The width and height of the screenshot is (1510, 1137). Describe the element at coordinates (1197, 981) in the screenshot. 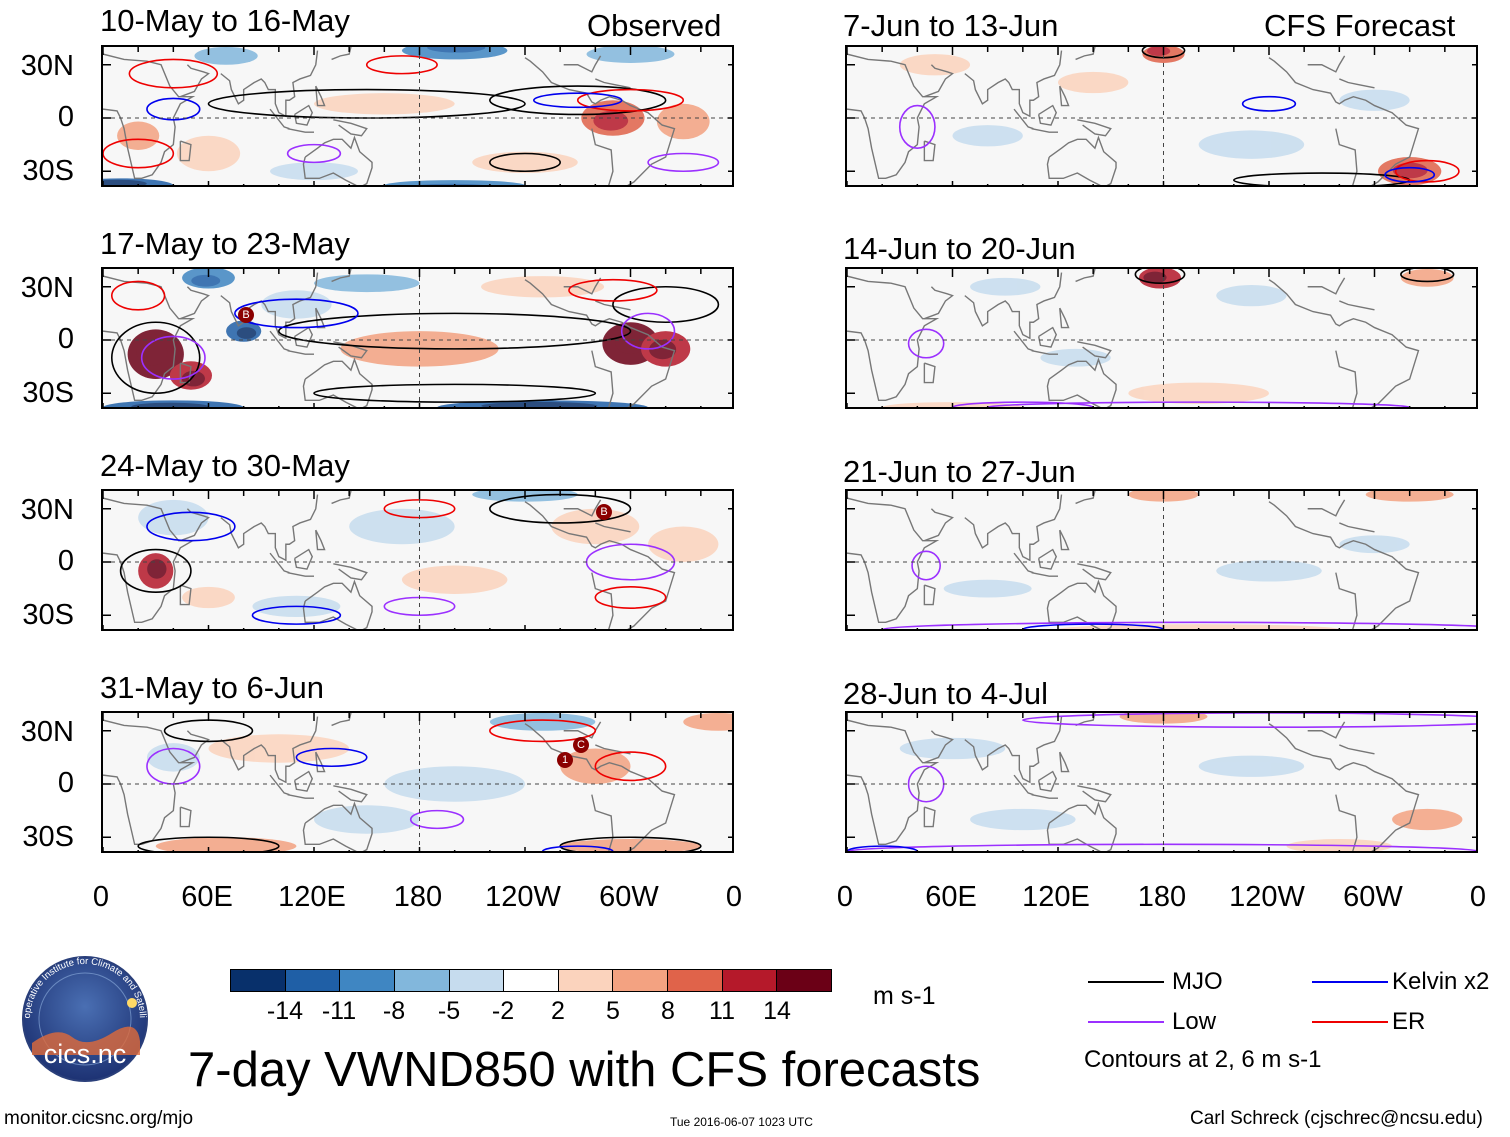

I see `legend-label-mjo: MJO` at that location.